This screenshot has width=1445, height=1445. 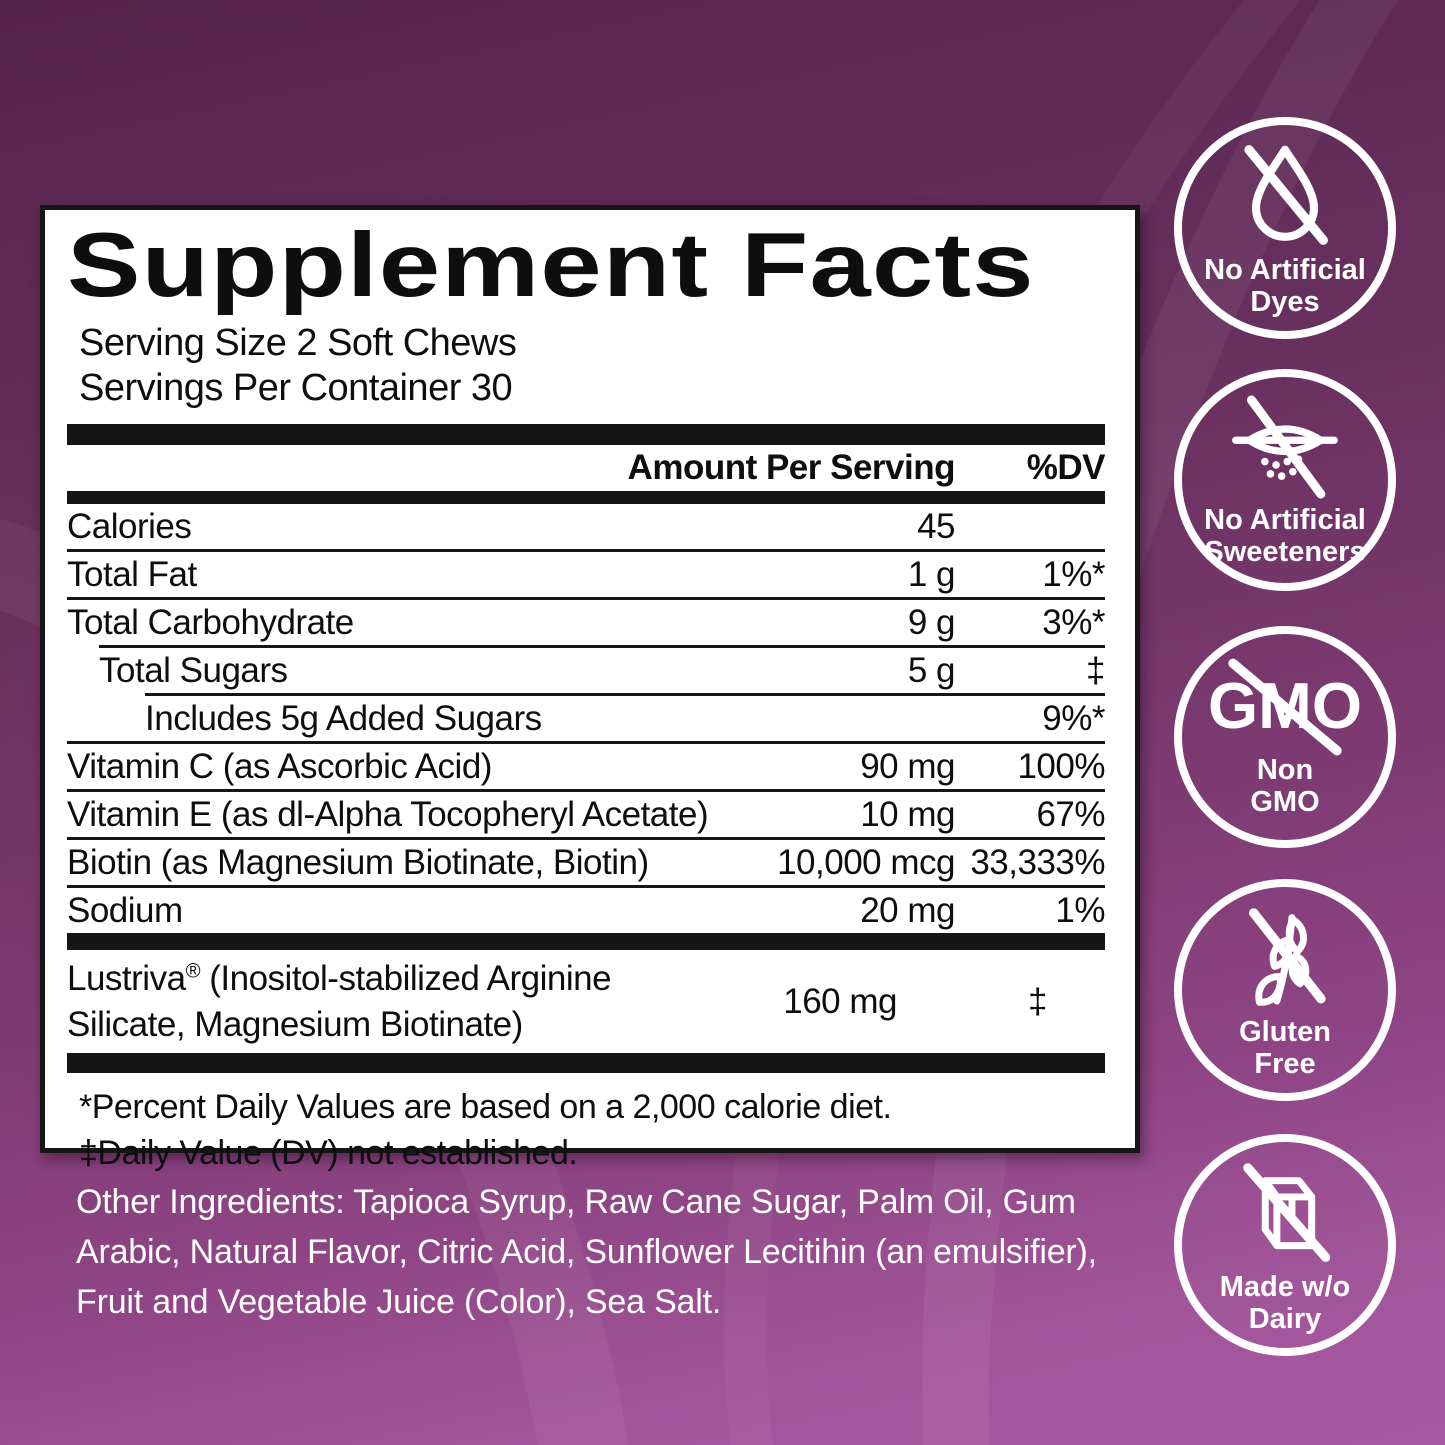 I want to click on nutrient-amount: 160 mg, so click(x=840, y=1001).